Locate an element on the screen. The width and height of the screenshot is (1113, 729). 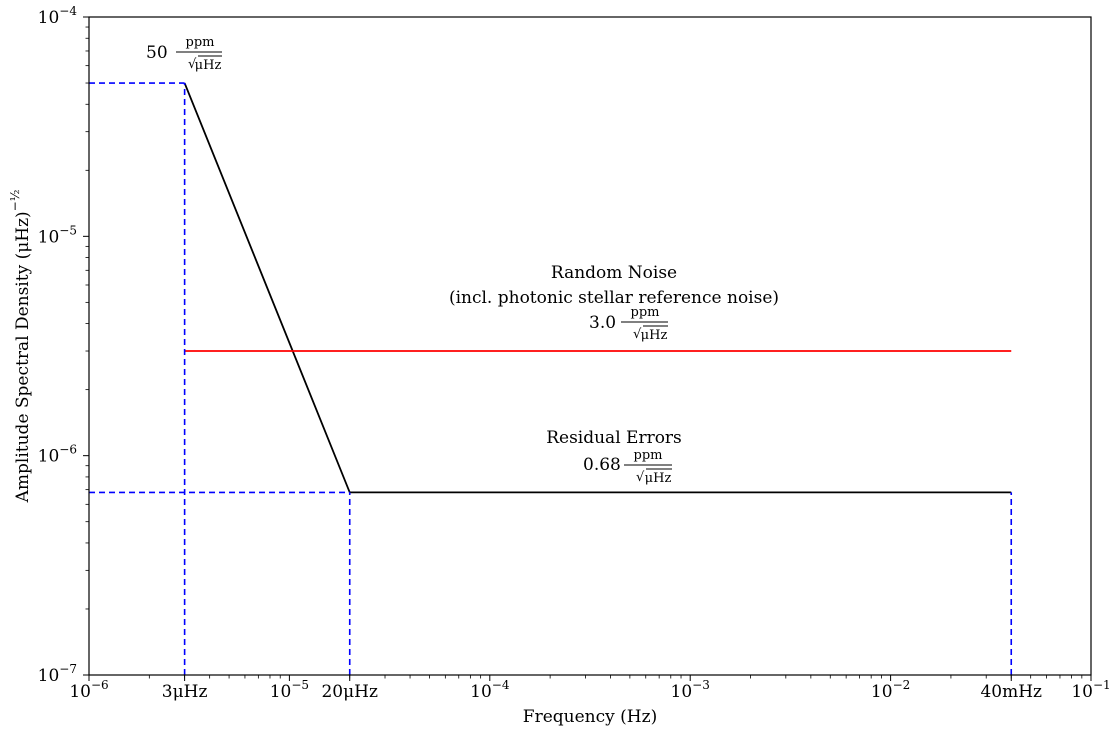
y-axis-label-exponent: −½ is located at coordinates (15, 201).